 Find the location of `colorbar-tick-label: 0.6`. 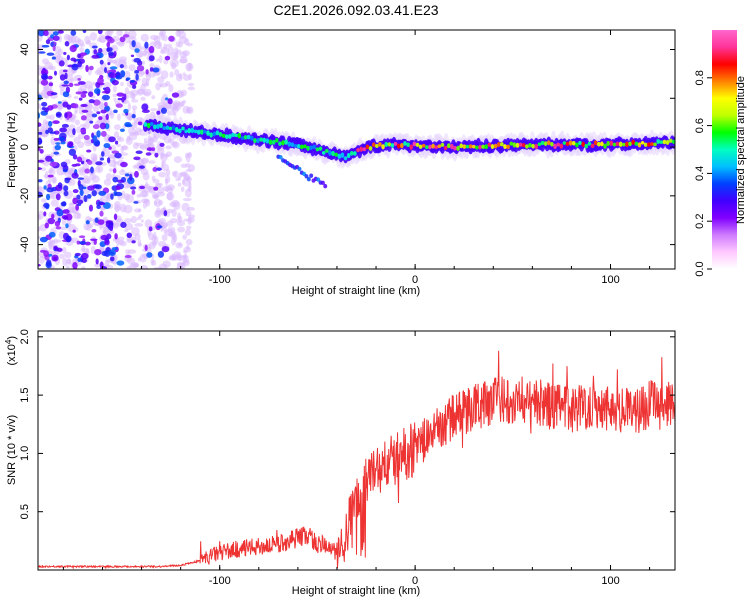

colorbar-tick-label: 0.6 is located at coordinates (700, 125).